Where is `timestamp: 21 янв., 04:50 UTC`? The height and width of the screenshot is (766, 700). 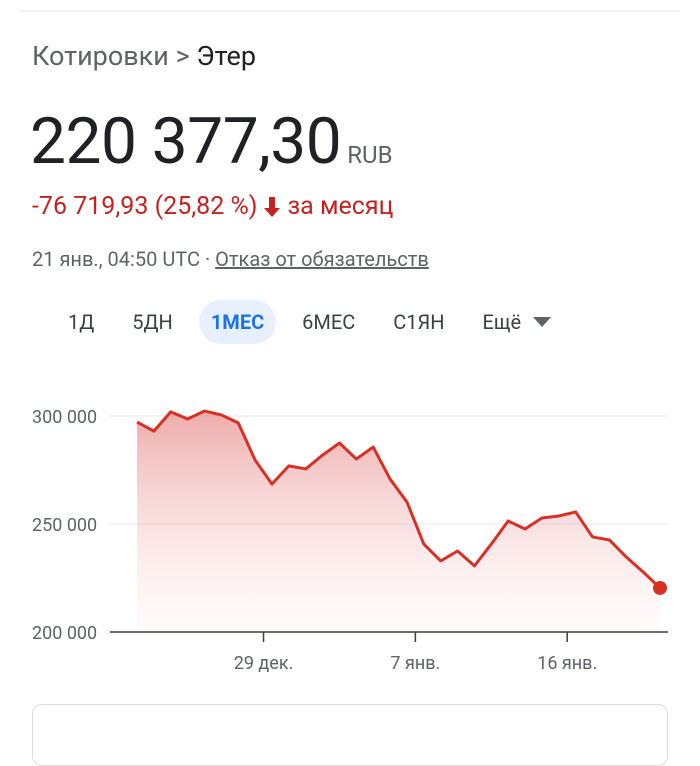
timestamp: 21 янв., 04:50 UTC is located at coordinates (116, 259).